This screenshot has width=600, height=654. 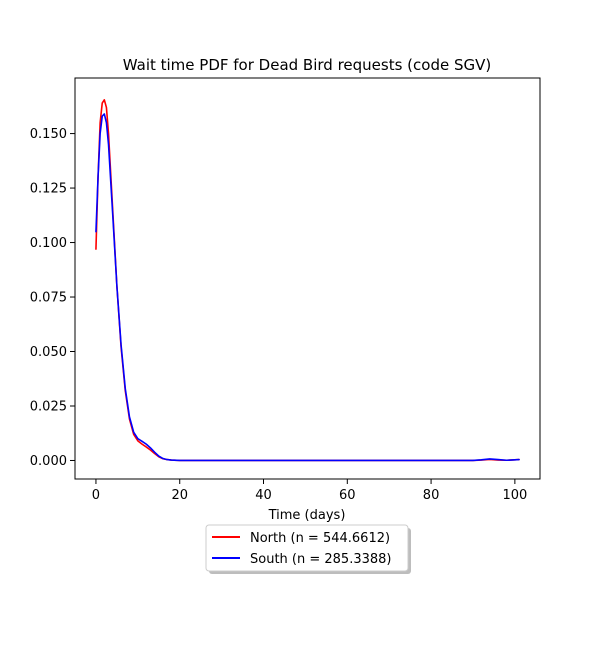 I want to click on x-axis: 0 20 40 60 80 100, so click(x=309, y=491).